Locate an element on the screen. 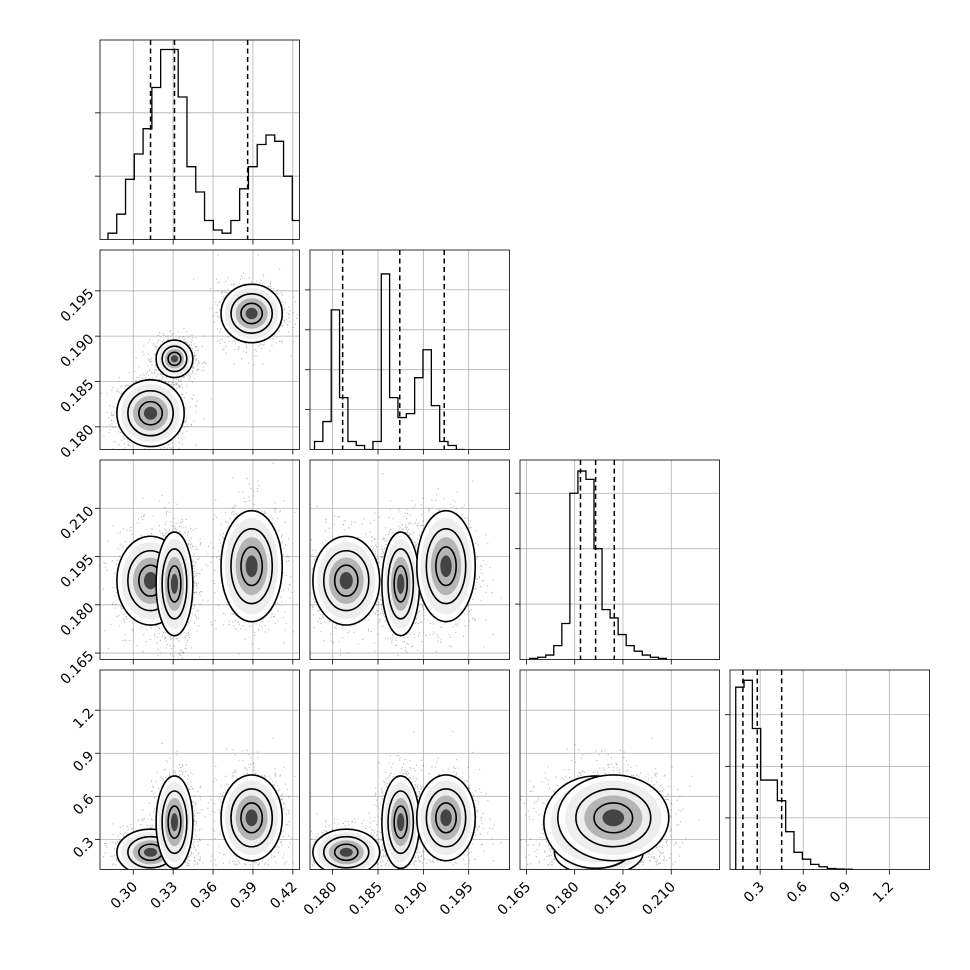 This screenshot has width=970, height=970. y-tick-label: 0.180 is located at coordinates (78, 442).